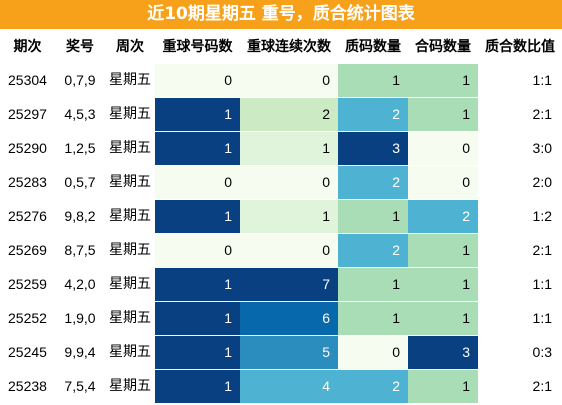  I want to click on cell-issue-col: 25290, so click(27, 148).